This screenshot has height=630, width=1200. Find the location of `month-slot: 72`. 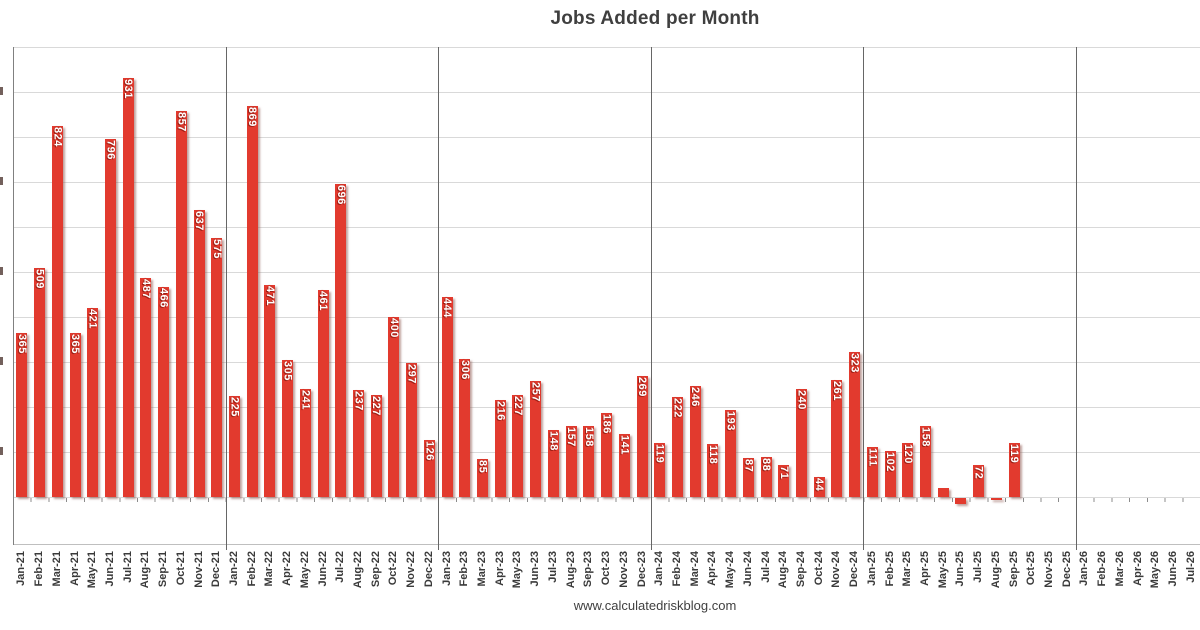

month-slot: 72 is located at coordinates (979, 296).